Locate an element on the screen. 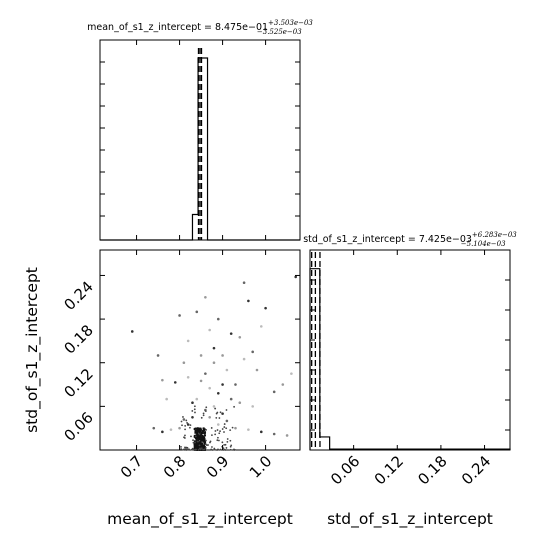 The height and width of the screenshot is (550, 550). std-quantile-lines is located at coordinates (316, 351).